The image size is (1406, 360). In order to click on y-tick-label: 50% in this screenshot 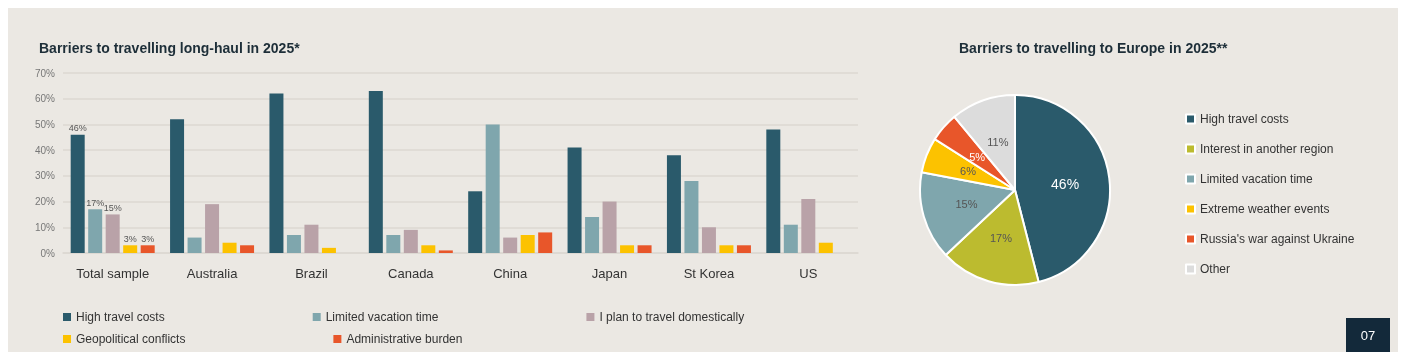, I will do `click(45, 124)`.